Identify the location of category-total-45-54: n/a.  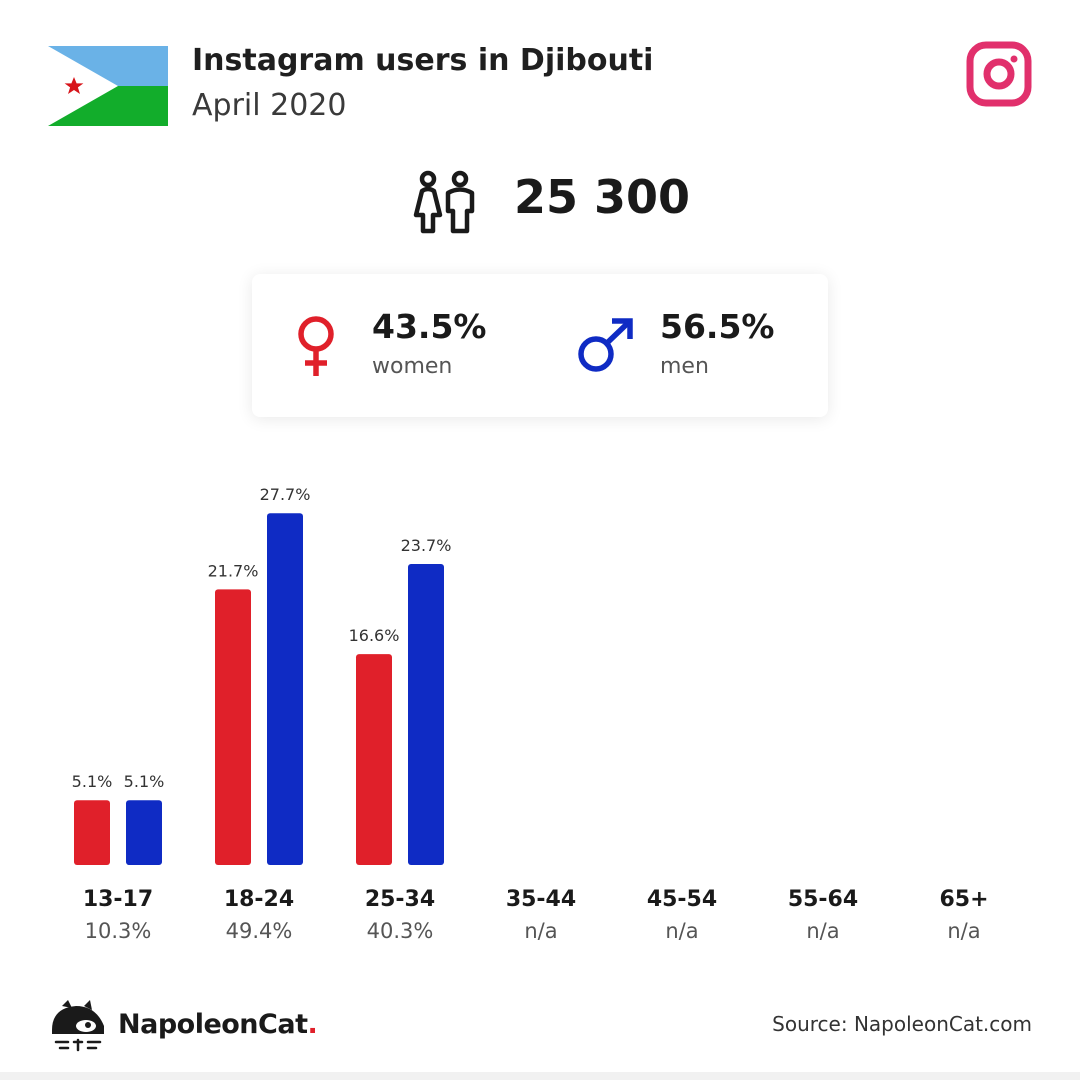
(681, 931).